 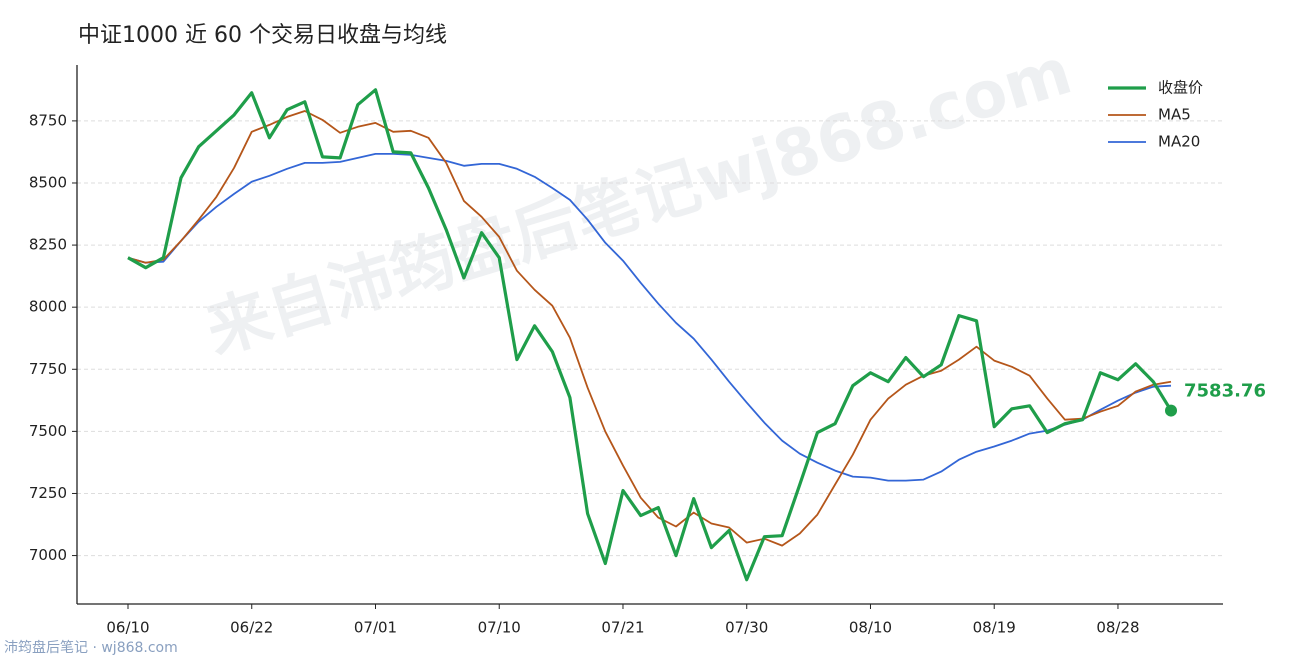 I want to click on y-tick-label: 7500, so click(x=48, y=431).